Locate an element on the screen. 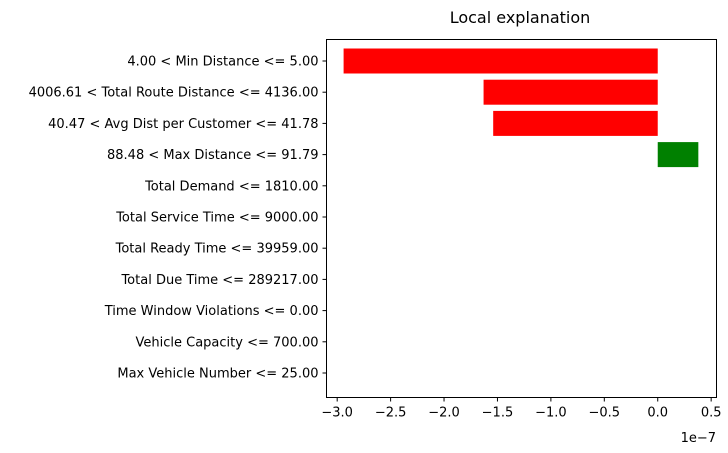 This screenshot has height=453, width=728. y-tick-label: 4.00 < Min Distance <= 5.00 is located at coordinates (222, 62).